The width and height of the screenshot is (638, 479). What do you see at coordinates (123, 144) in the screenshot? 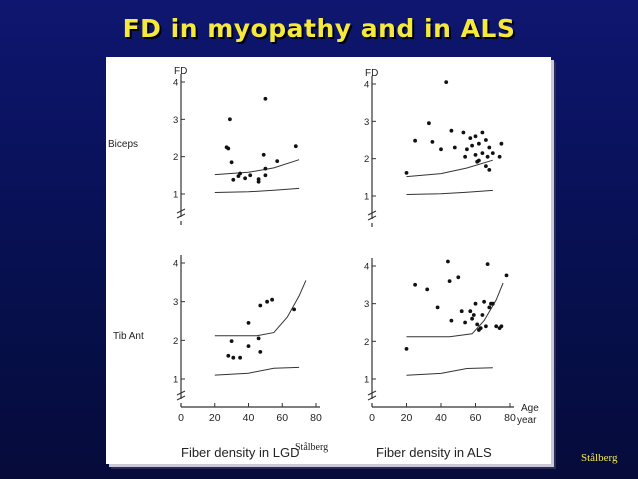
I see `row-label-biceps: Biceps` at bounding box center [123, 144].